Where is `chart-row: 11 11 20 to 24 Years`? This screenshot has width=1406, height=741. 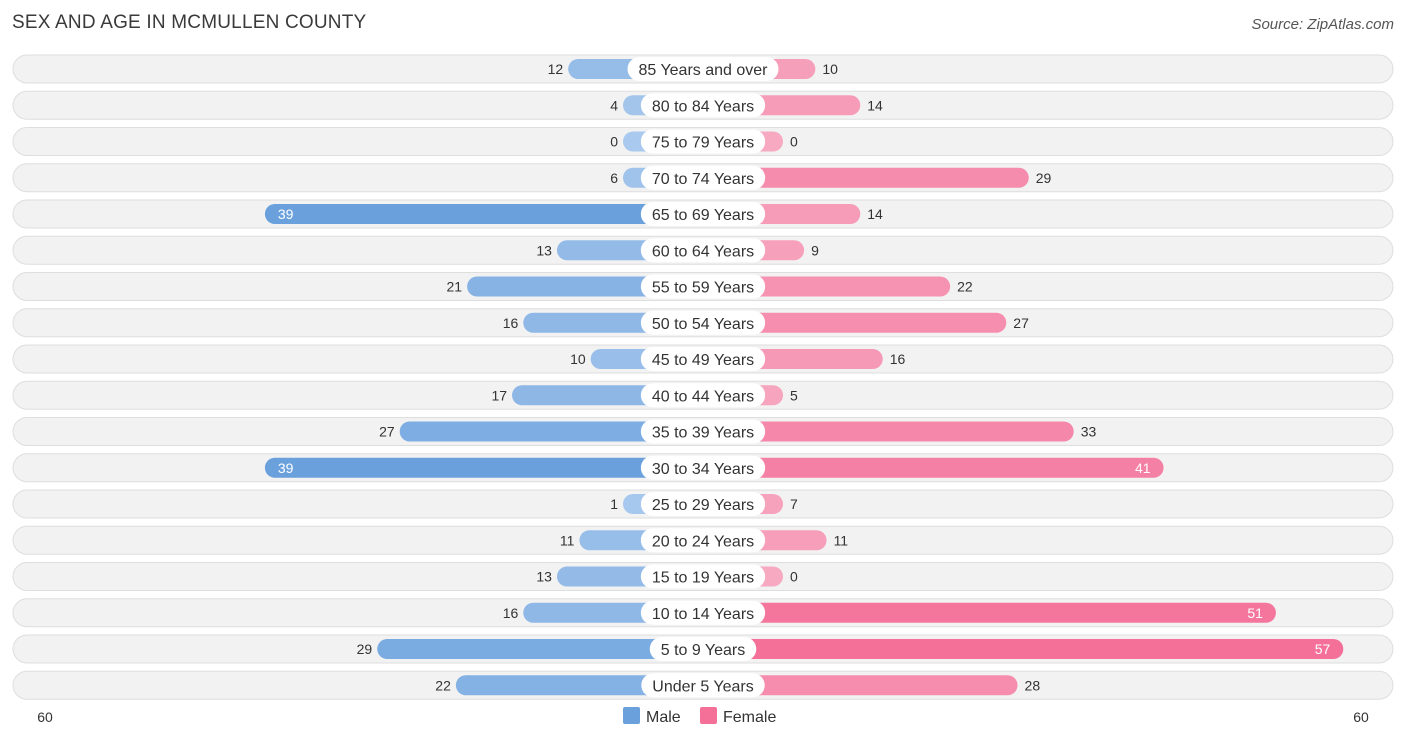 chart-row: 11 11 20 to 24 Years is located at coordinates (703, 540).